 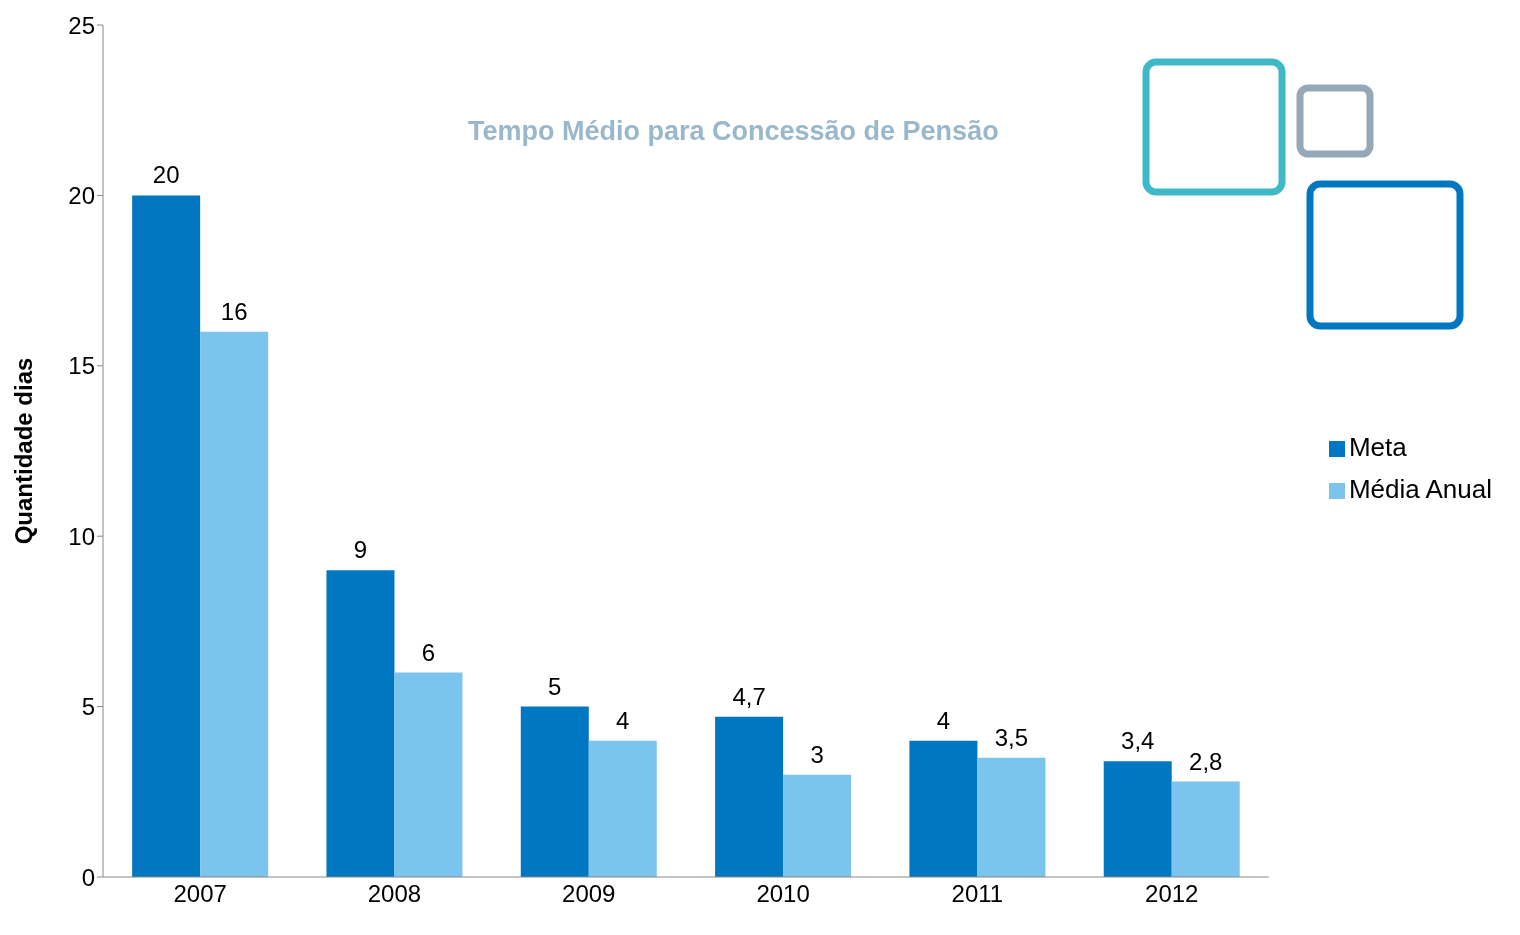 I want to click on x-tick-label: 2011, so click(x=977, y=894).